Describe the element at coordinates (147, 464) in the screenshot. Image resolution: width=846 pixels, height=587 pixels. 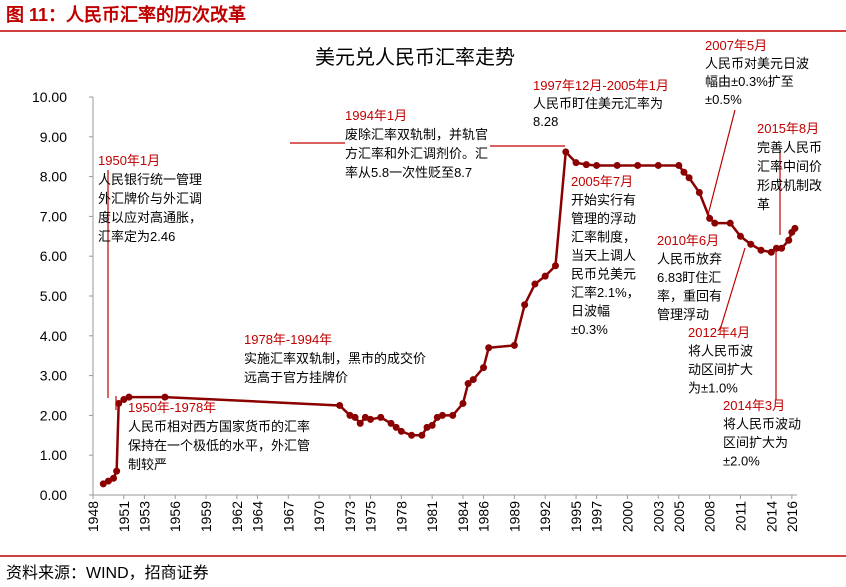
I see `annotation-text: 制较严` at that location.